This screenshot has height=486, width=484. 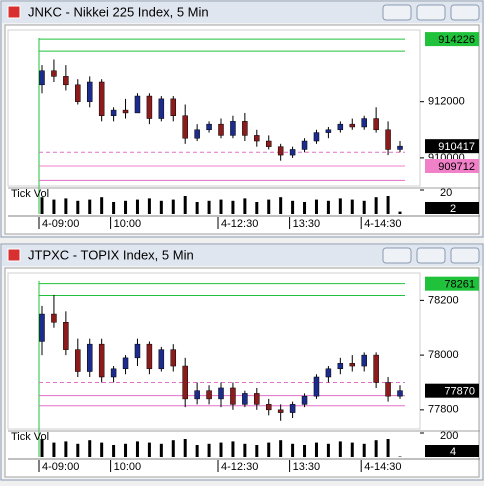 What do you see at coordinates (239, 467) in the screenshot?
I see `x-tick-label: 4-12:30` at bounding box center [239, 467].